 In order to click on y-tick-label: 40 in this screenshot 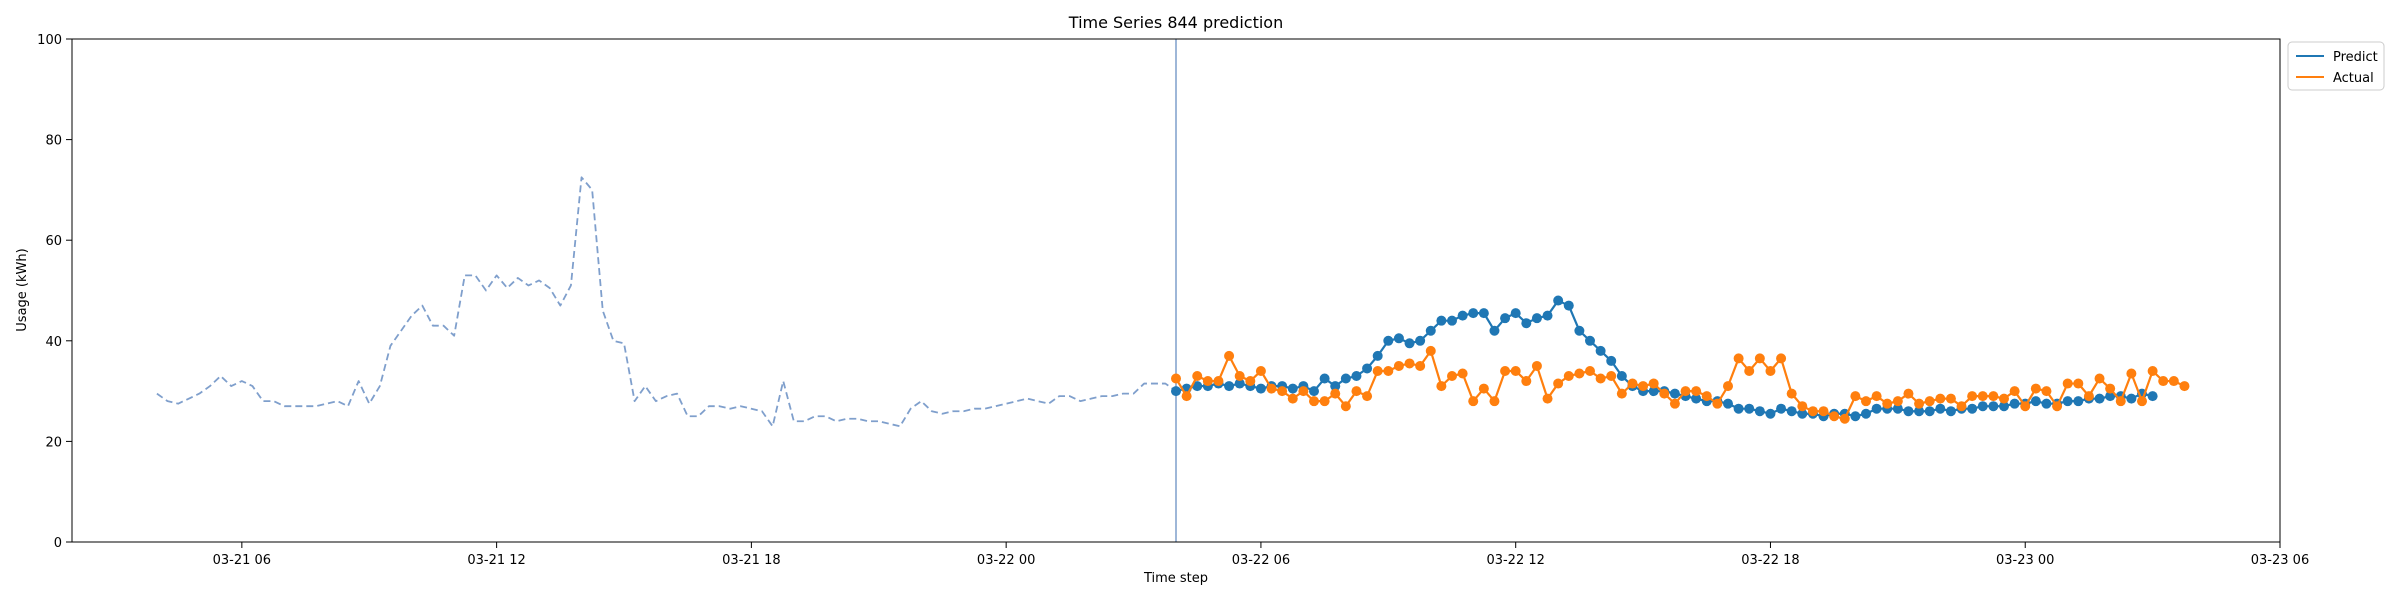, I will do `click(53, 342)`.